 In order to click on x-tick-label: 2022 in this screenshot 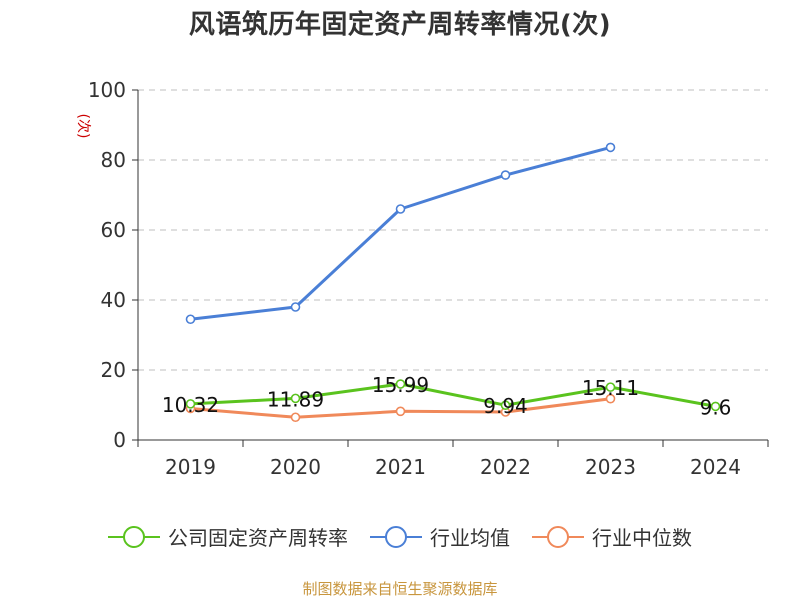, I will do `click(505, 467)`.